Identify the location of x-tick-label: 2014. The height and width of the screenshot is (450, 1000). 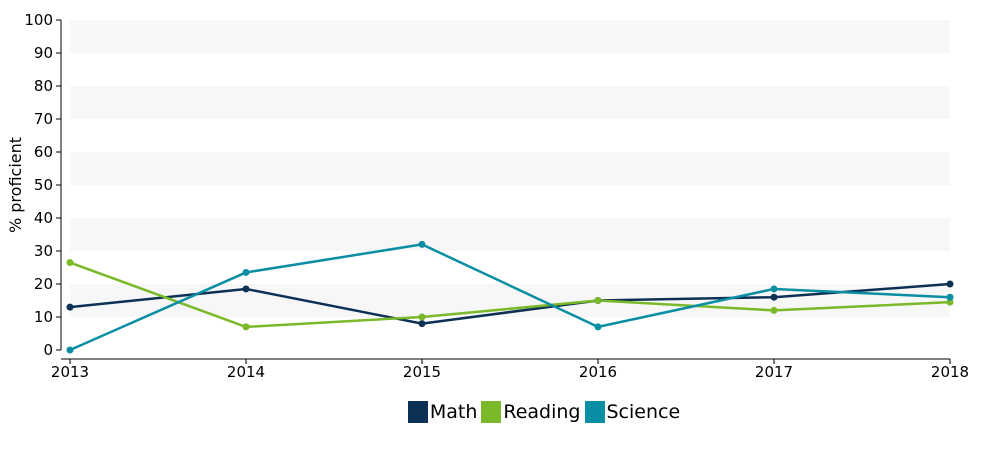
(246, 372).